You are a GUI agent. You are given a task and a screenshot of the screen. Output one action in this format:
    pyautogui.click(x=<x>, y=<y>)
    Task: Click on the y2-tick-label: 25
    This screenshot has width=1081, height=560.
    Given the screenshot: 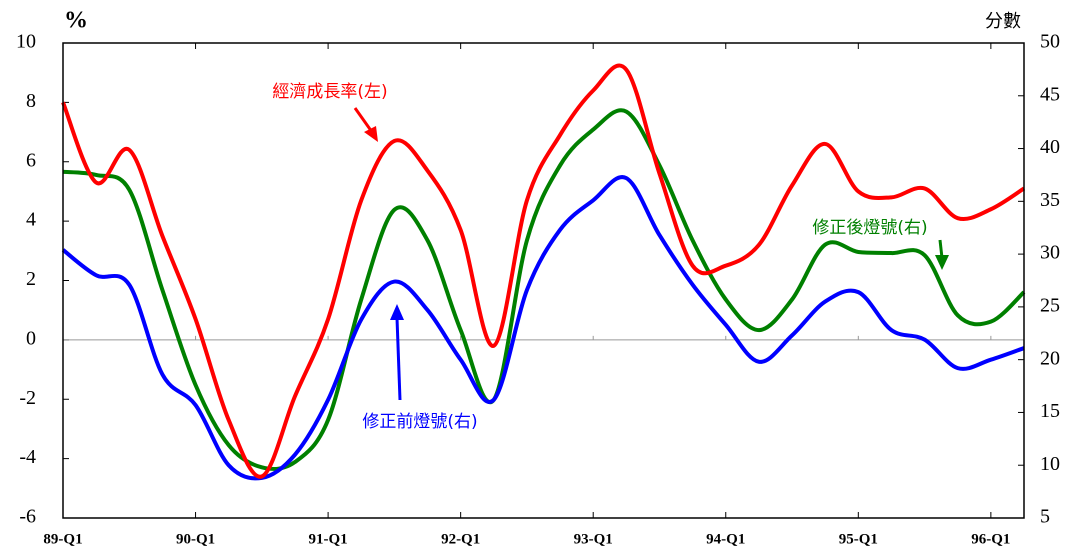 What is the action you would take?
    pyautogui.click(x=1050, y=305)
    